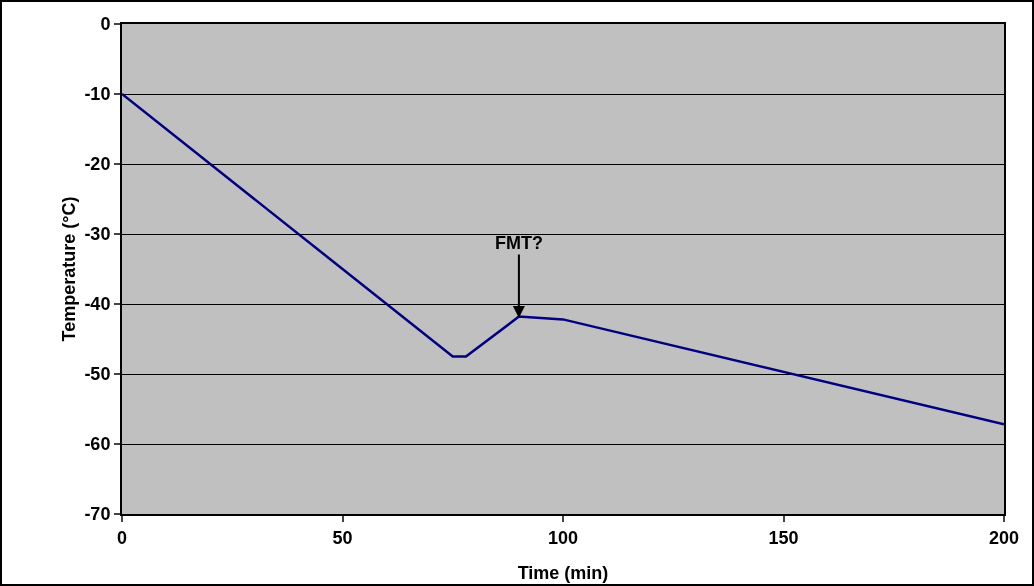 The width and height of the screenshot is (1034, 586). I want to click on y-tick-label: -10, so click(97, 94).